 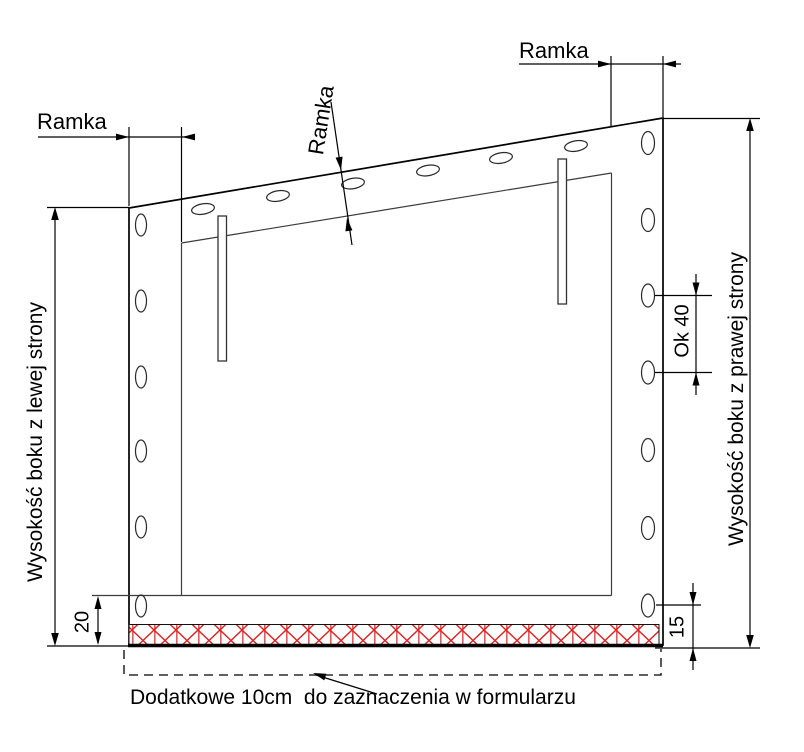 What do you see at coordinates (72, 121) in the screenshot?
I see `ramka-label-top-left: Ramka` at bounding box center [72, 121].